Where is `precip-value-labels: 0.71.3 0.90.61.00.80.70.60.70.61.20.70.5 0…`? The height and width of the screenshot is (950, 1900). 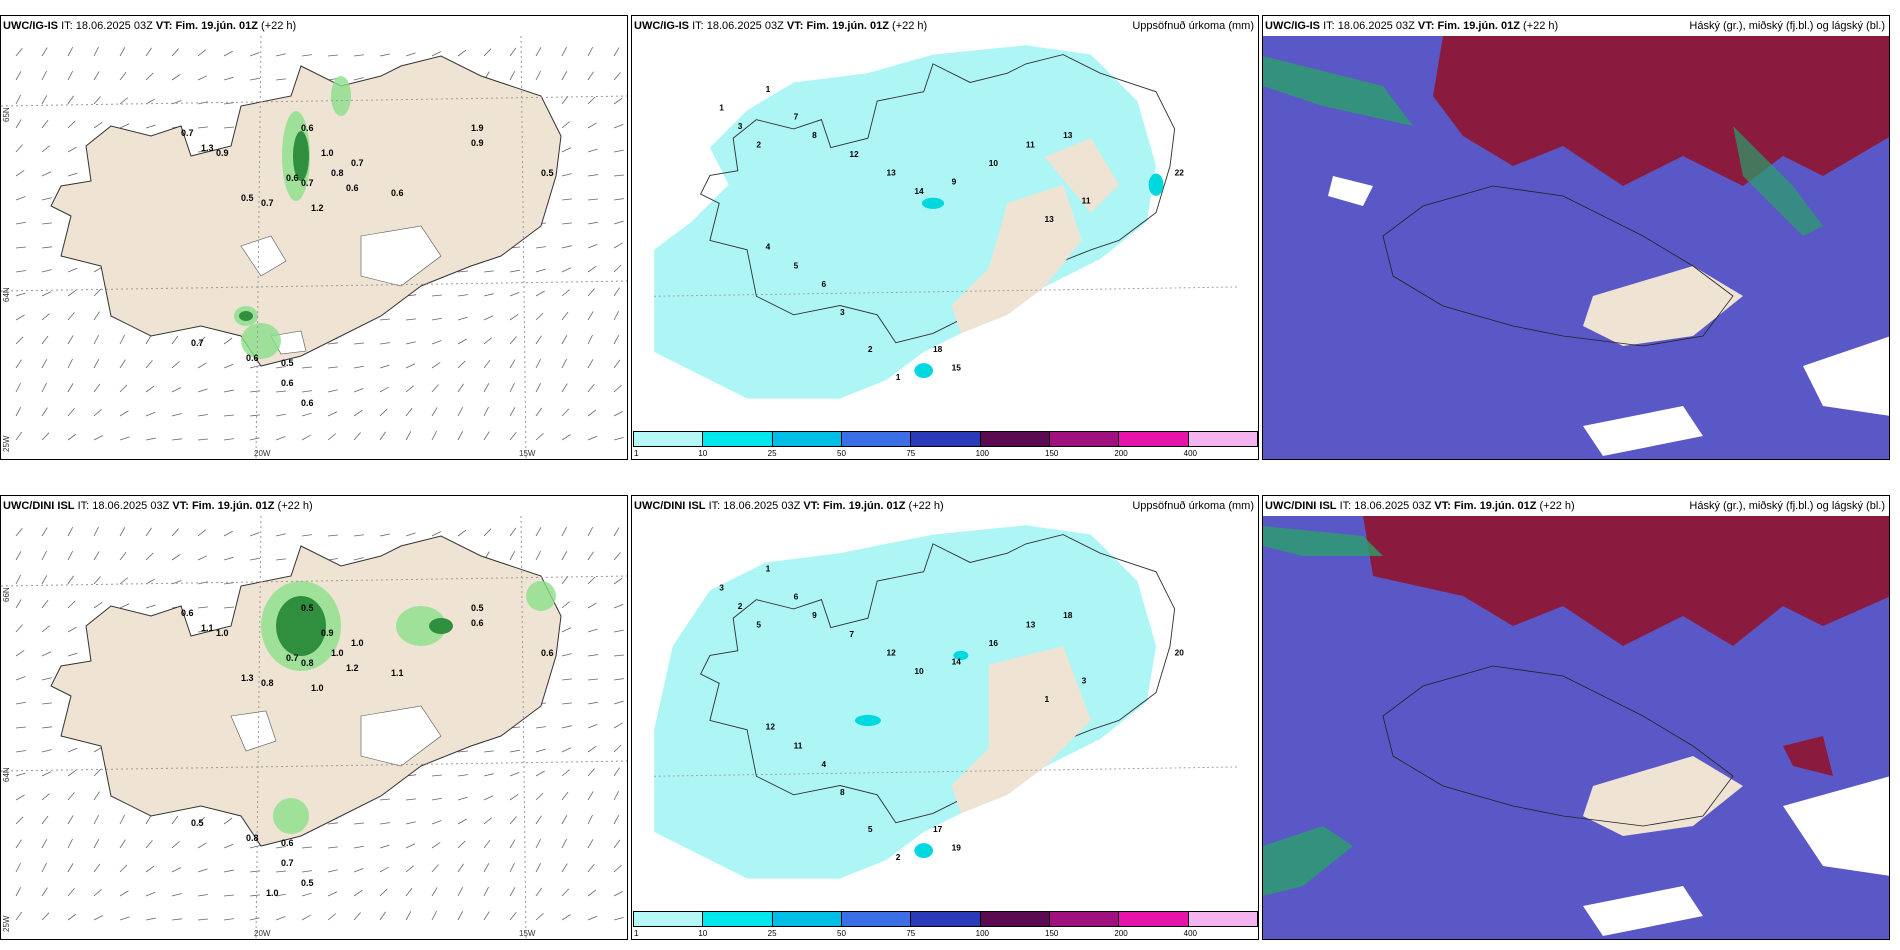
precip-value-labels: 0.71.3 0.90.61.00.80.70.60.70.61.20.70.5 0… is located at coordinates (367, 265).